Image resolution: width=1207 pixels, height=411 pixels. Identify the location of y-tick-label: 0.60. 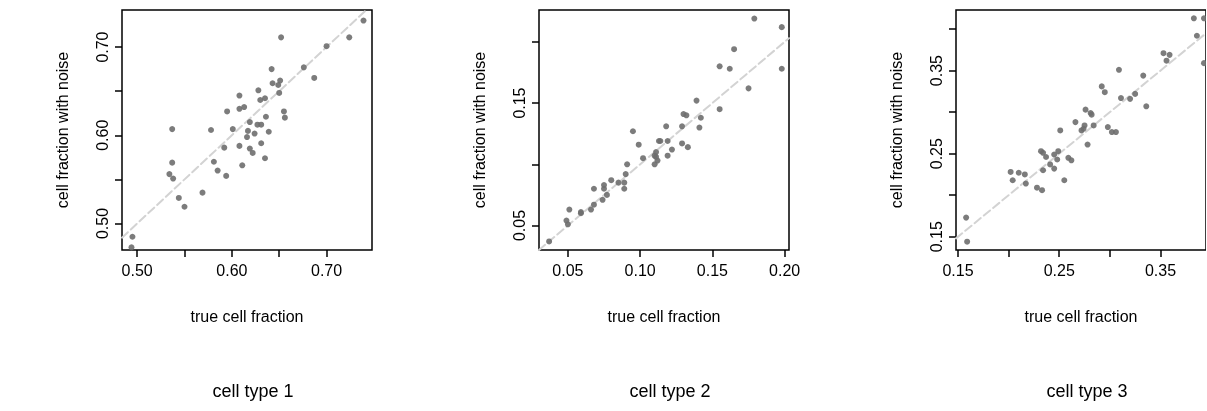
(102, 135).